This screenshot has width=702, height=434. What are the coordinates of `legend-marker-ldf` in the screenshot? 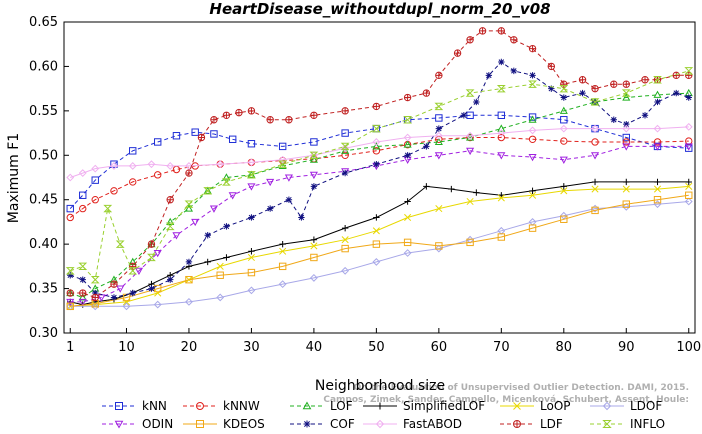 It's located at (517, 424).